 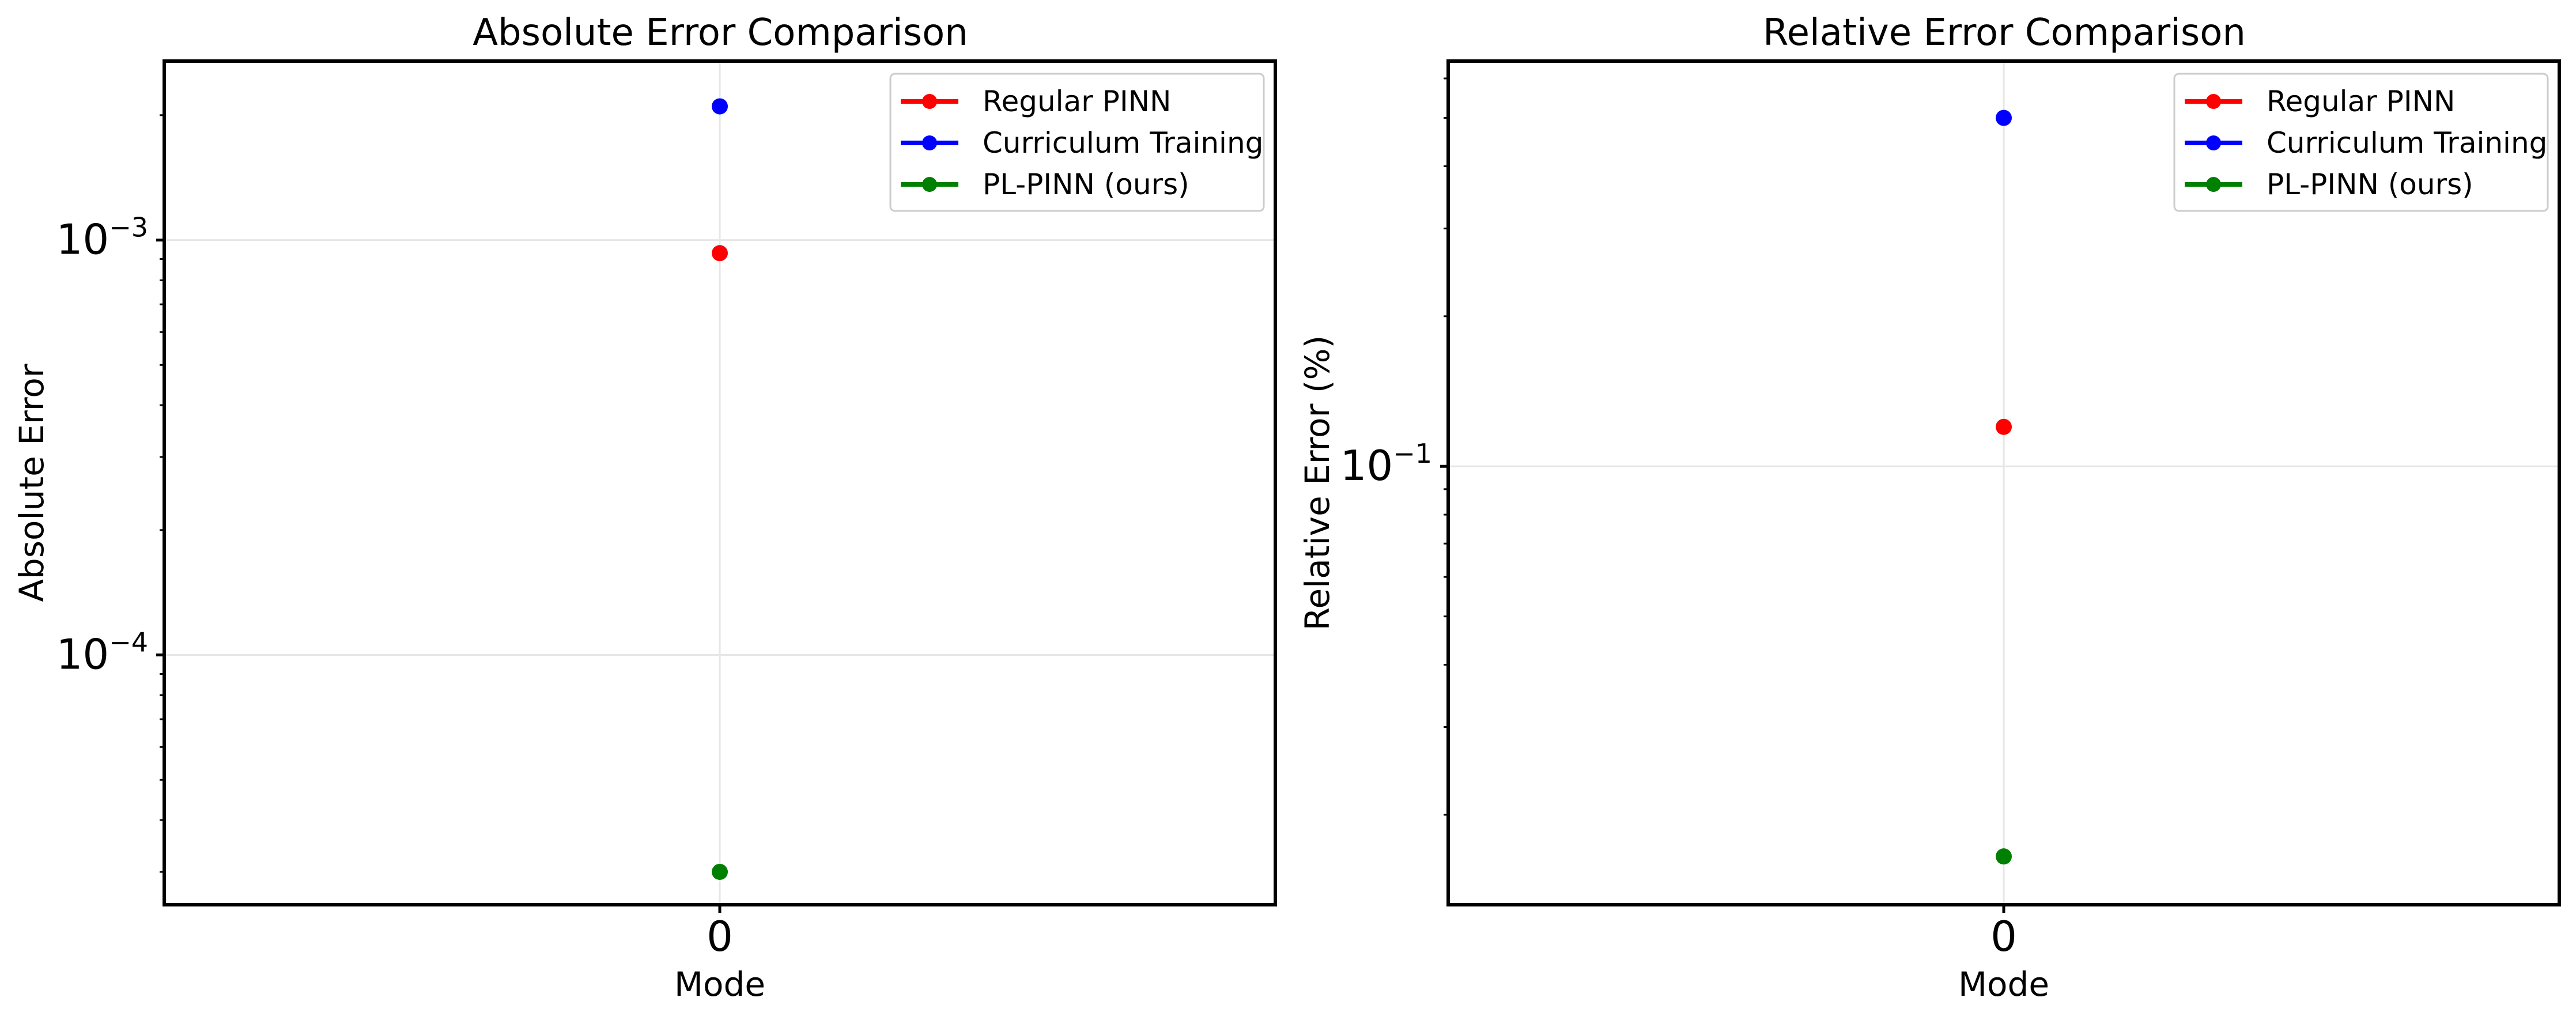 I want to click on y-tick-label: 10⁻¹, so click(x=1386, y=464).